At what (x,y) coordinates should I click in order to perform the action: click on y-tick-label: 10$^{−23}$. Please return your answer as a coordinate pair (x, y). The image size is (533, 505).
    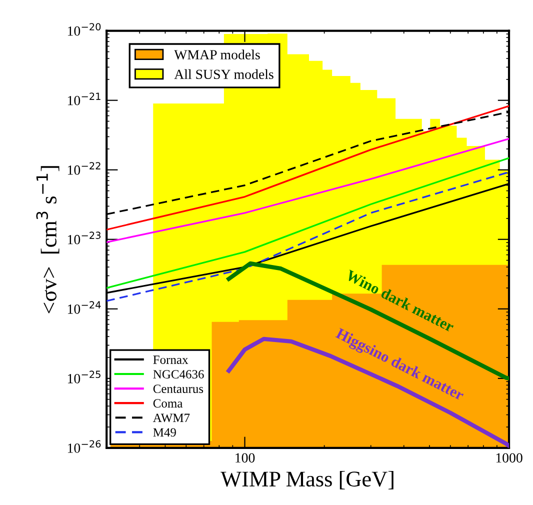
    Looking at the image, I should click on (84, 238).